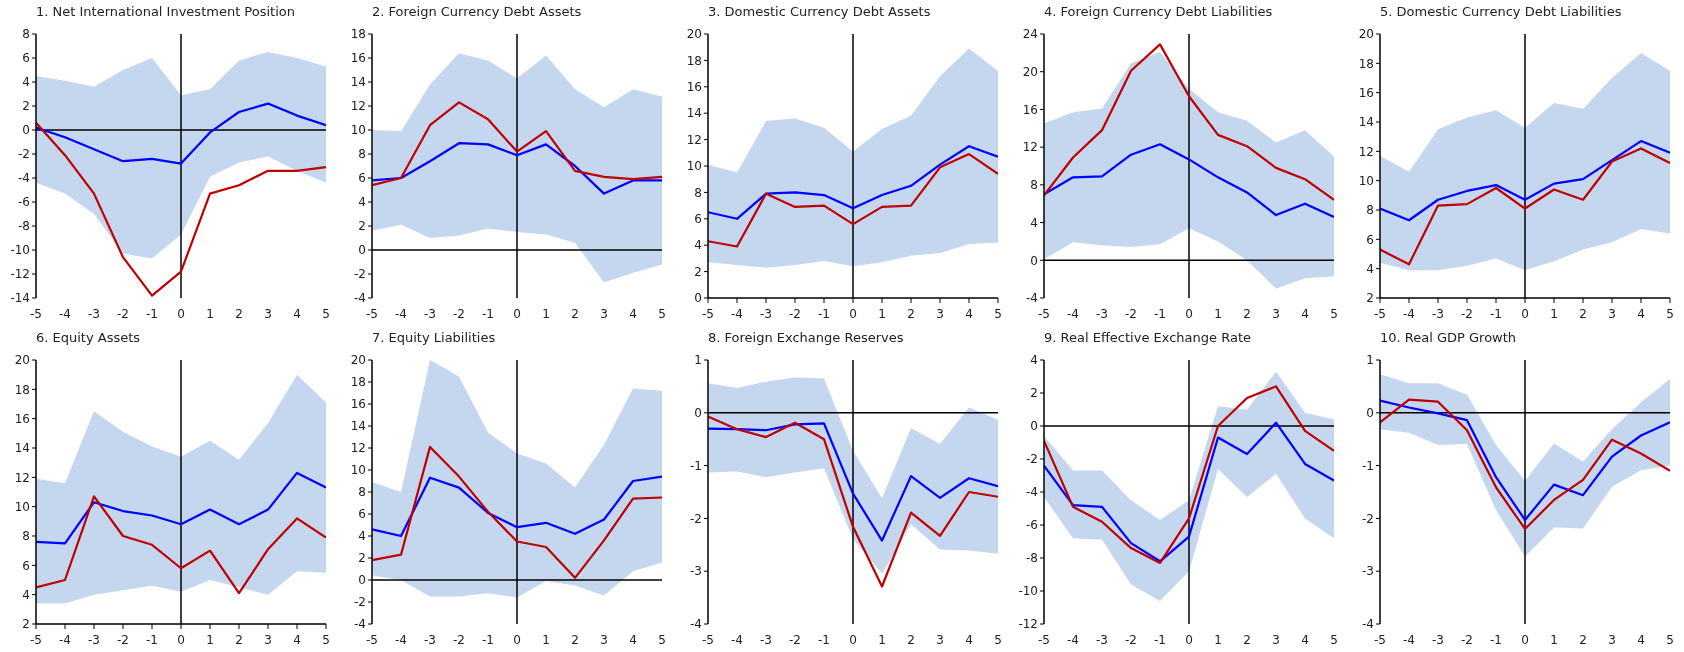 Image resolution: width=1684 pixels, height=652 pixels. Describe the element at coordinates (806, 338) in the screenshot. I see `chart-title: 8. Foreign Exchange Reserves` at that location.